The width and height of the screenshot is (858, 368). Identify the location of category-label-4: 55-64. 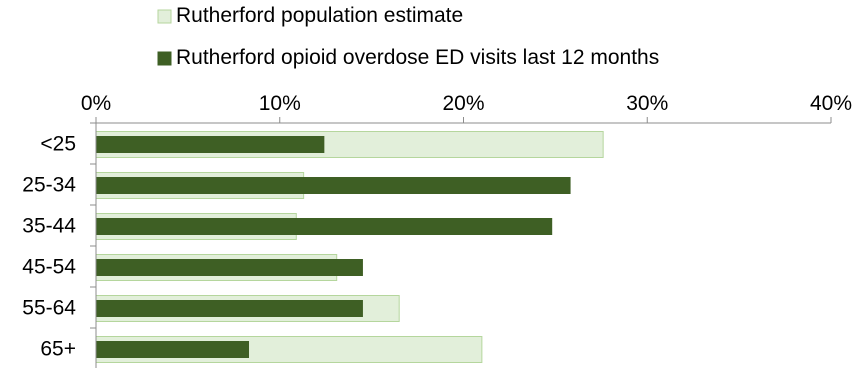
(49, 308).